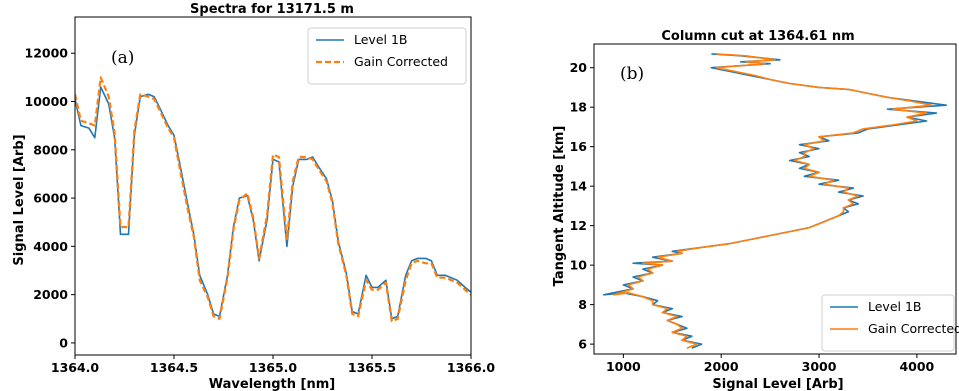 The height and width of the screenshot is (391, 959). What do you see at coordinates (819, 366) in the screenshot?
I see `b-xtick-label: 3000` at bounding box center [819, 366].